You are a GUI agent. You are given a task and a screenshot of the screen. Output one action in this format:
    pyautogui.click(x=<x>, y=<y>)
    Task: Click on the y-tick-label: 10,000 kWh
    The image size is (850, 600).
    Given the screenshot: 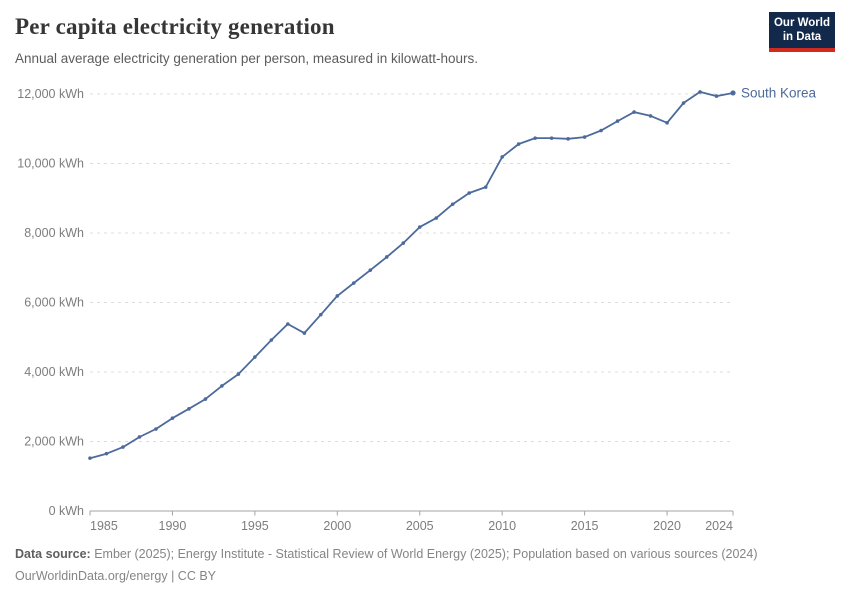 What is the action you would take?
    pyautogui.click(x=50, y=164)
    